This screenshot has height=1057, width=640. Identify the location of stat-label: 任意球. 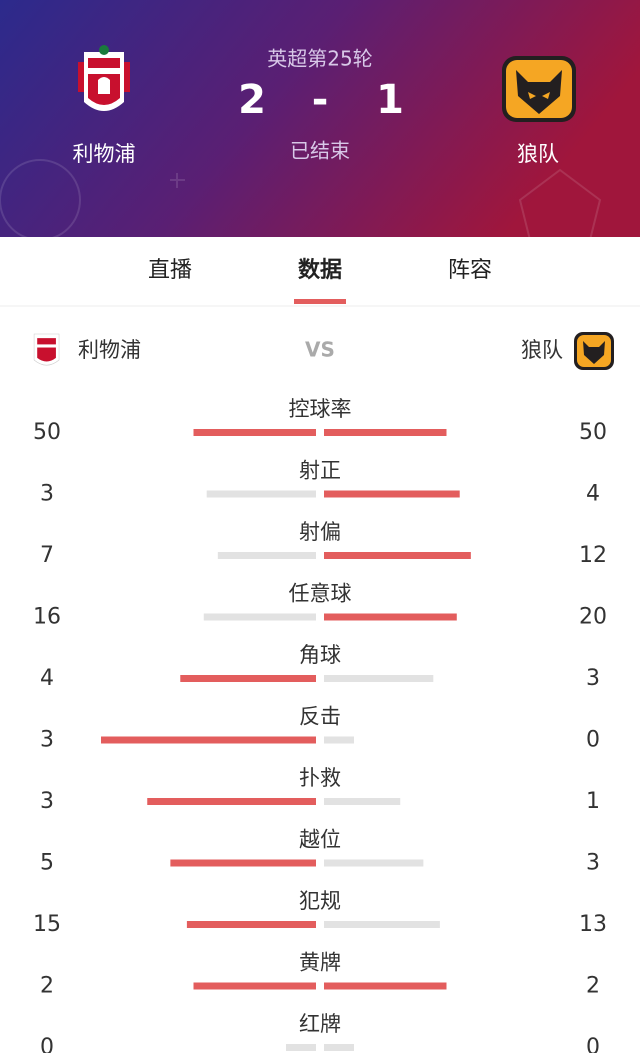
(320, 594).